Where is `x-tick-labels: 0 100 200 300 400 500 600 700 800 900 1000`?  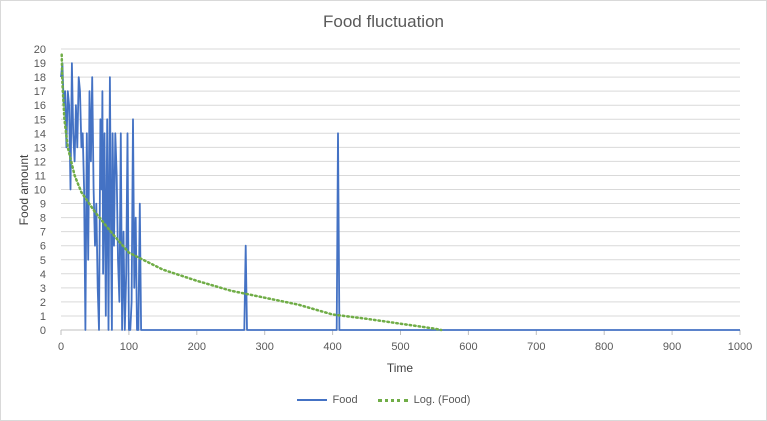 x-tick-labels: 0 100 200 300 400 500 600 700 800 900 1000 is located at coordinates (405, 347).